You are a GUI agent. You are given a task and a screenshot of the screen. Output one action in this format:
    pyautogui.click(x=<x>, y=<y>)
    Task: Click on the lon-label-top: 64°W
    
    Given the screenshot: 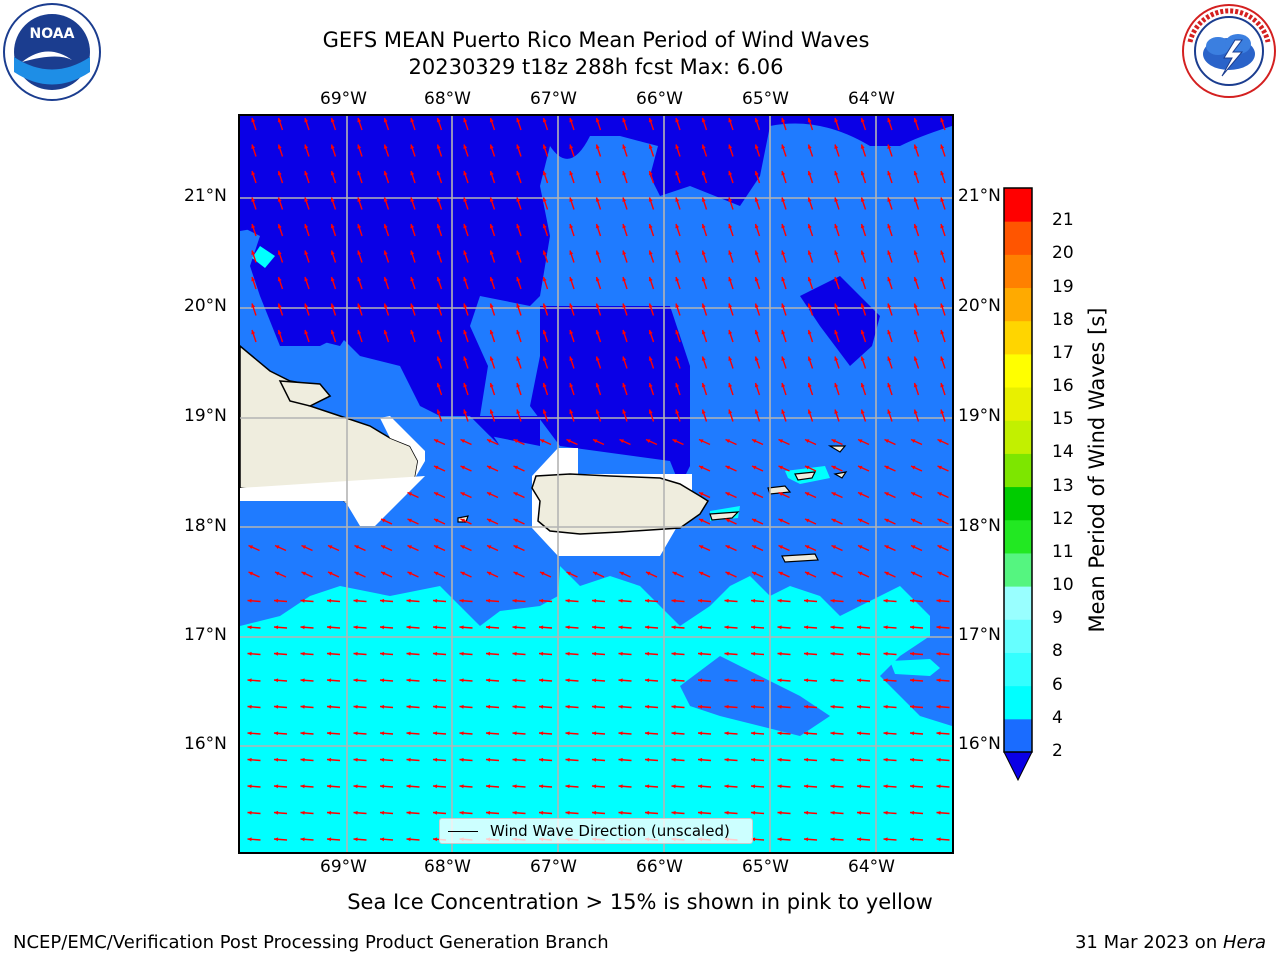 What is the action you would take?
    pyautogui.click(x=871, y=99)
    